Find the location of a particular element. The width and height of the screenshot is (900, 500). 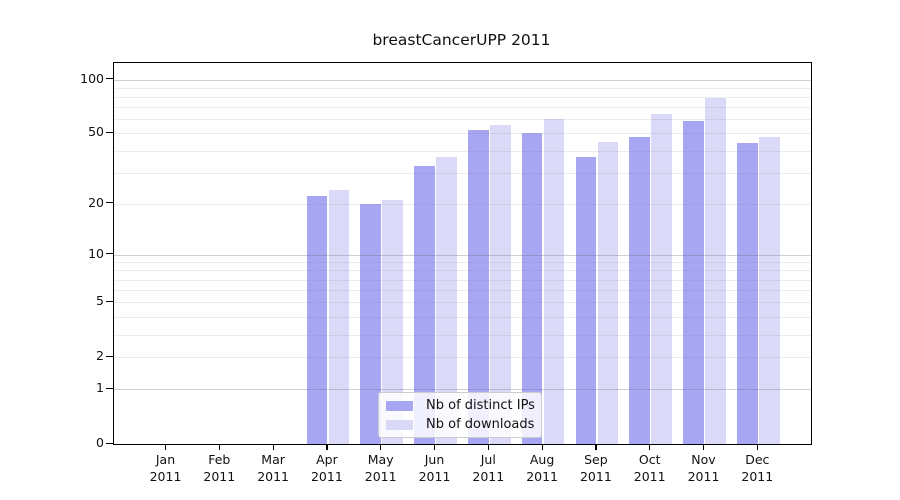

x-tick-label-jun: Jun 2011 is located at coordinates (434, 468).